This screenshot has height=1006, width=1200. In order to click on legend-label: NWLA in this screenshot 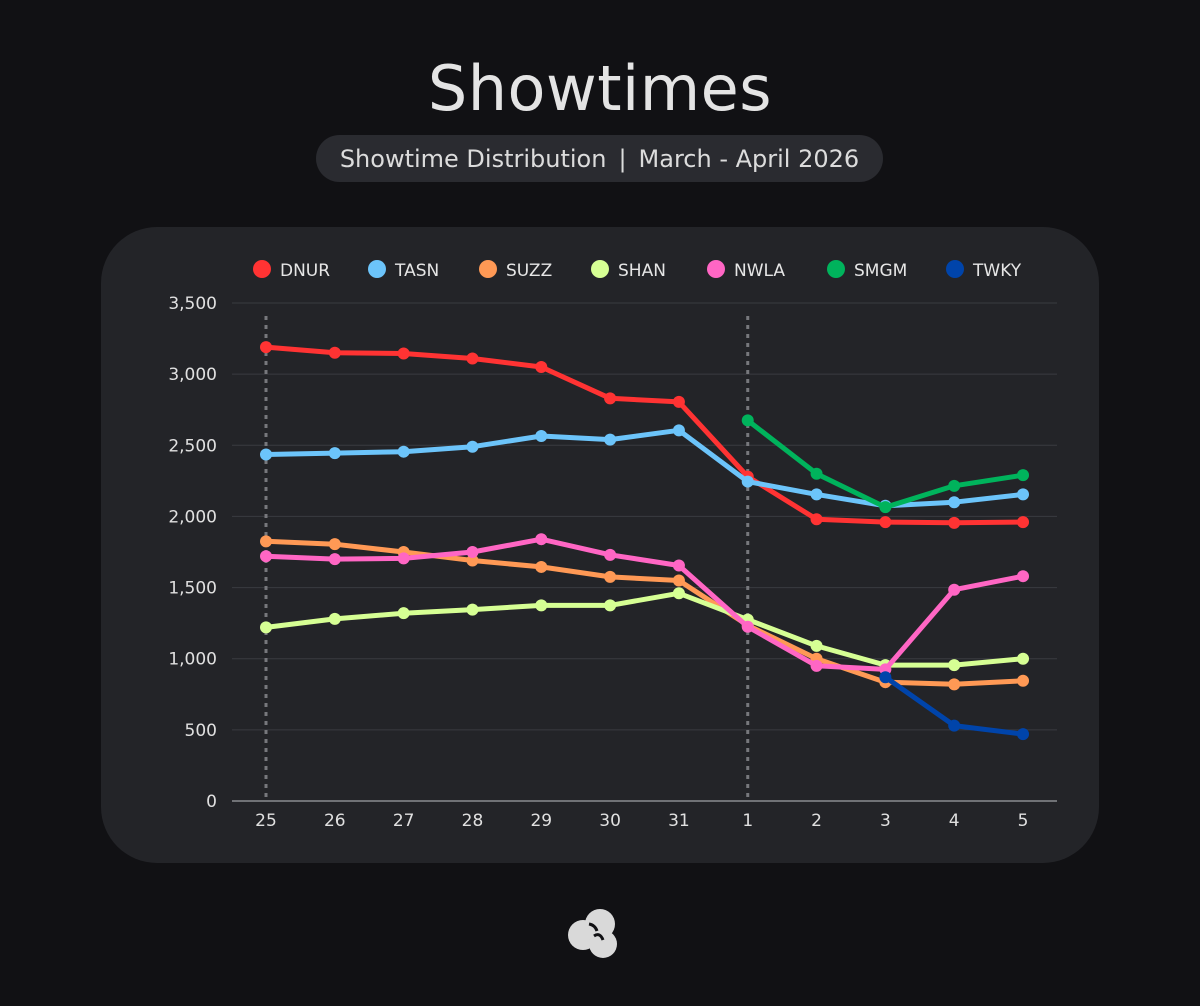, I will do `click(759, 271)`.